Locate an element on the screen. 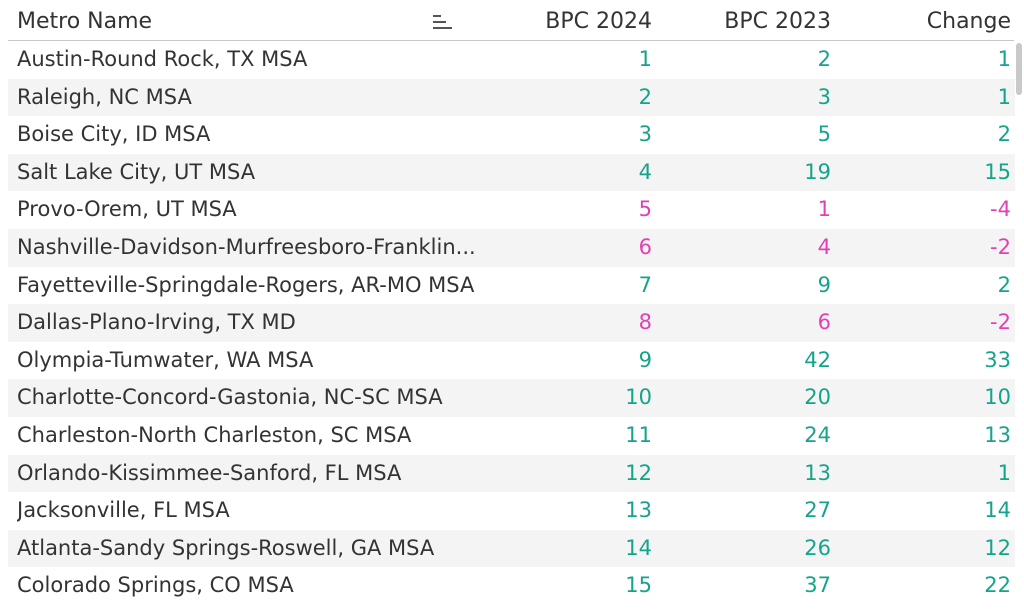 Image resolution: width=1024 pixels, height=613 pixels. bpc-2024-cell: 5 is located at coordinates (645, 209).